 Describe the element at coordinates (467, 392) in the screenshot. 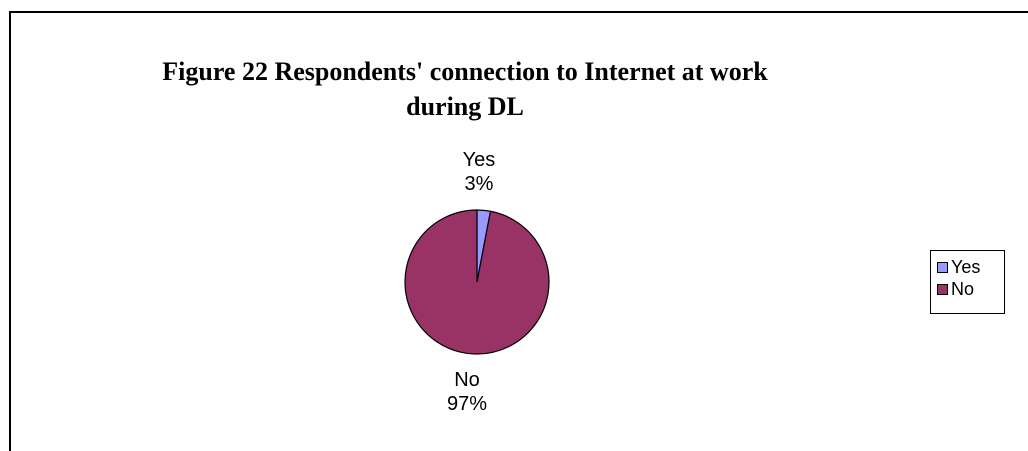

I see `slice-label-no: No 97%` at that location.